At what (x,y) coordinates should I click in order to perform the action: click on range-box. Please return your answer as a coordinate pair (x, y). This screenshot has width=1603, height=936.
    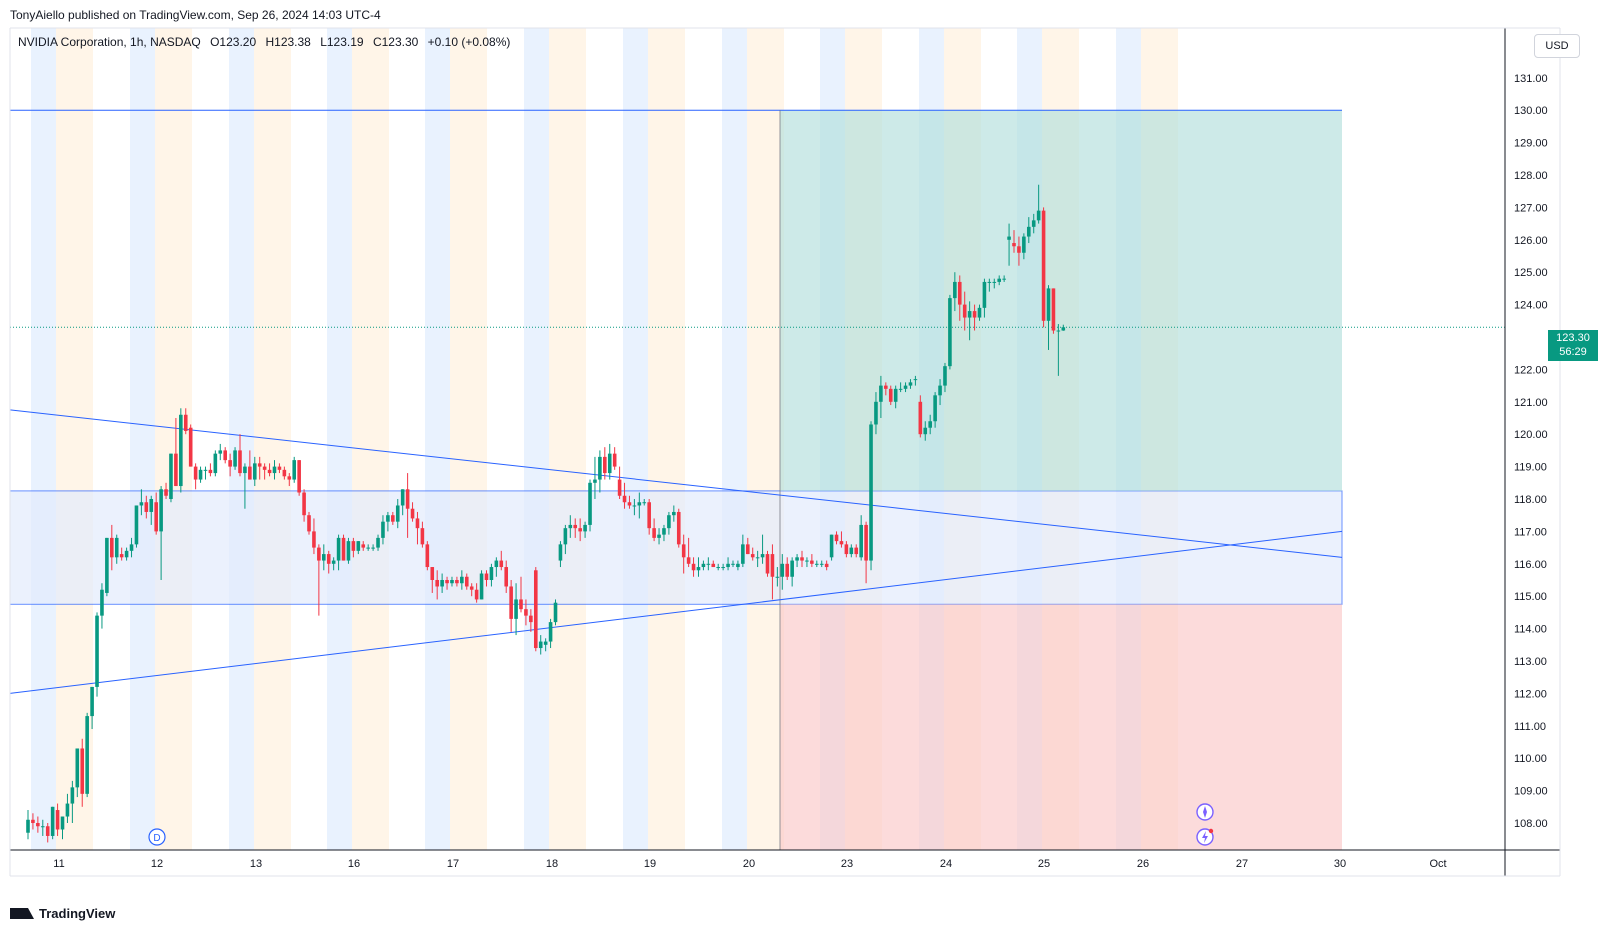
    Looking at the image, I should click on (676, 547).